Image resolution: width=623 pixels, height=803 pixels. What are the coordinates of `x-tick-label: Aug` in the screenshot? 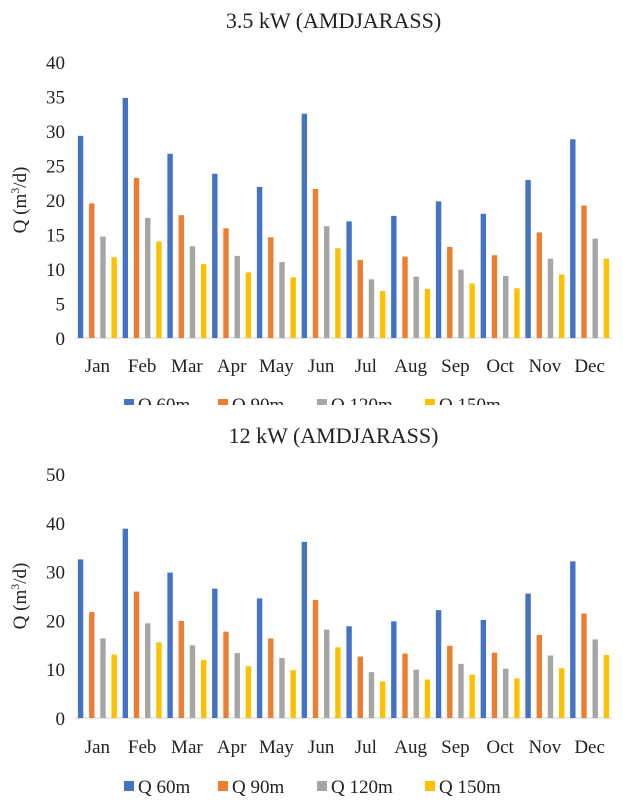 It's located at (410, 747).